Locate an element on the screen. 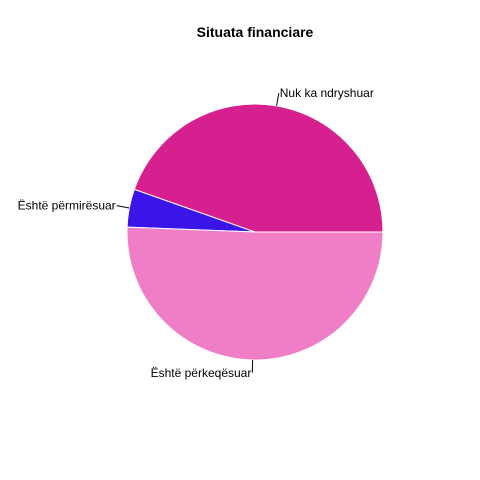 This screenshot has width=480, height=480. chart-title: Situata financiare is located at coordinates (255, 32).